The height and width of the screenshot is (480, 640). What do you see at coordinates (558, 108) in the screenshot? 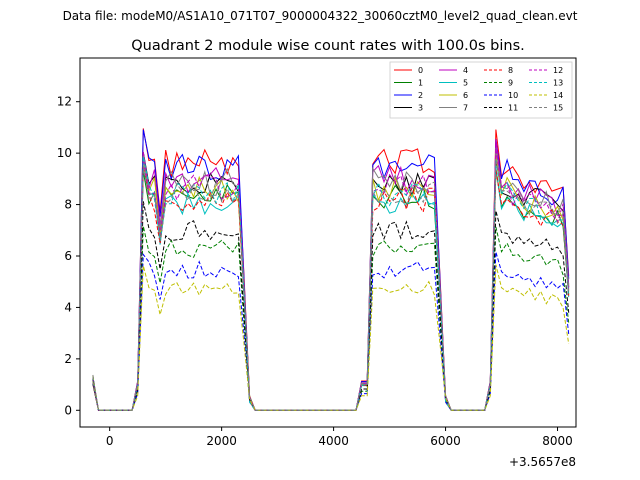
I see `legend-label-15: 15` at bounding box center [558, 108].